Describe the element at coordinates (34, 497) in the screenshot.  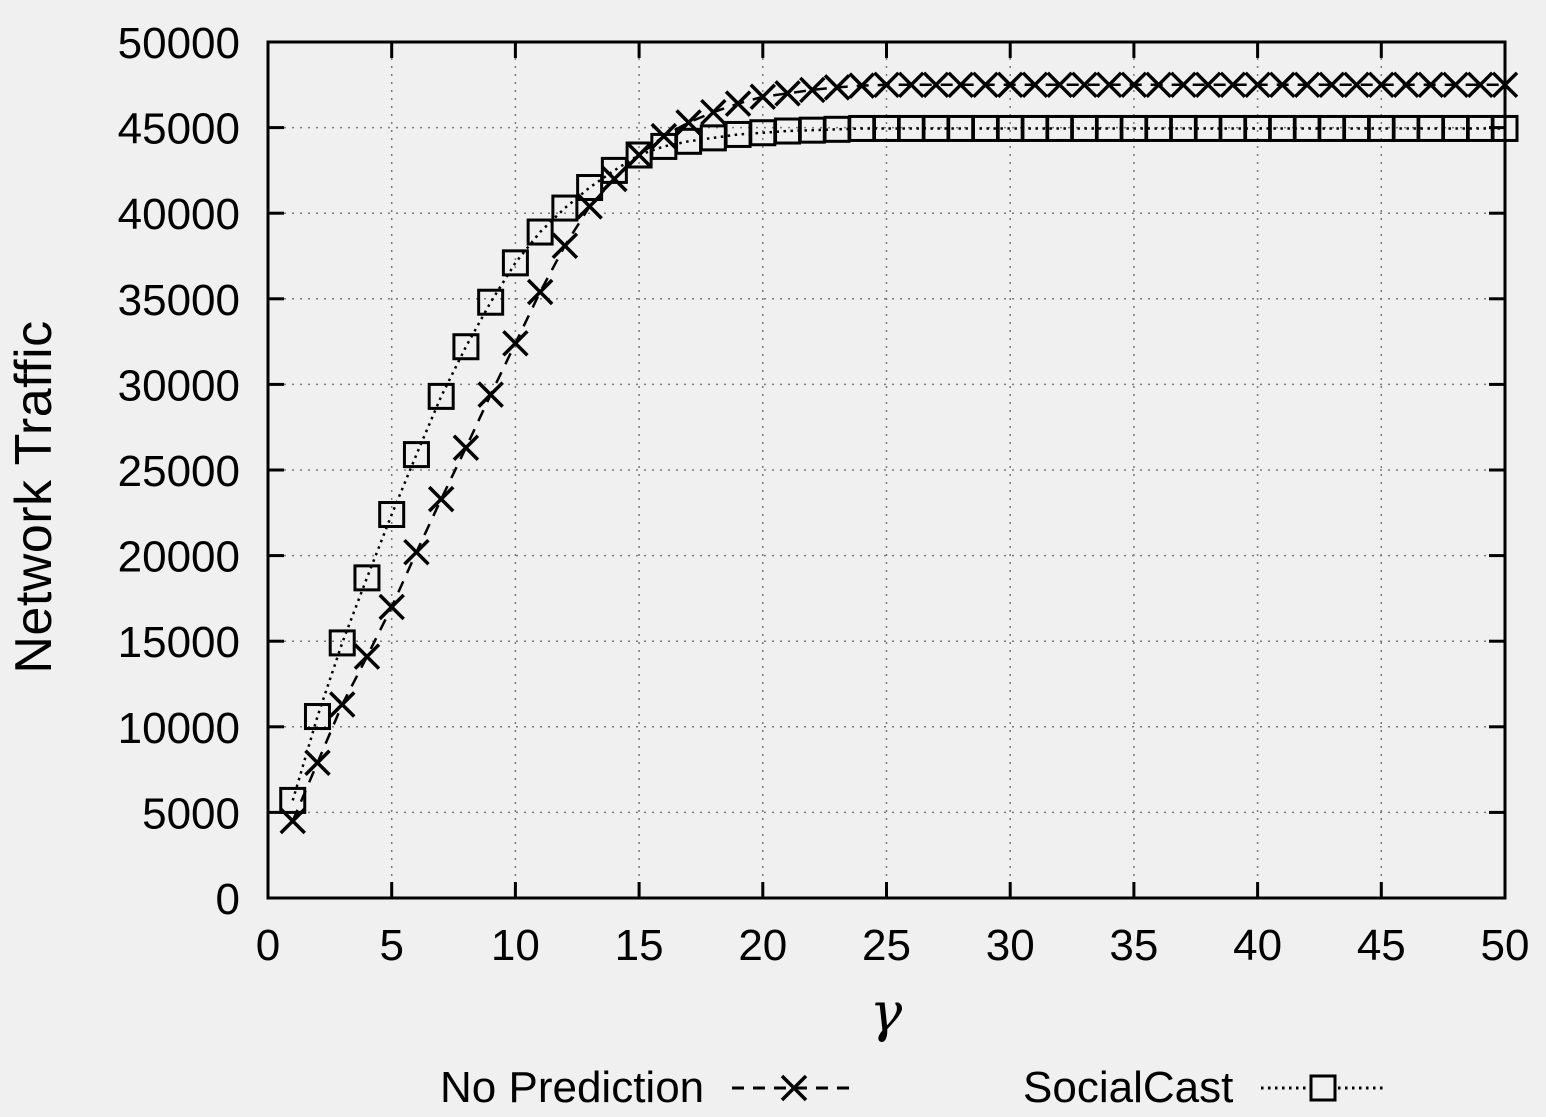
I see `y-axis-title: Network Traffic` at that location.